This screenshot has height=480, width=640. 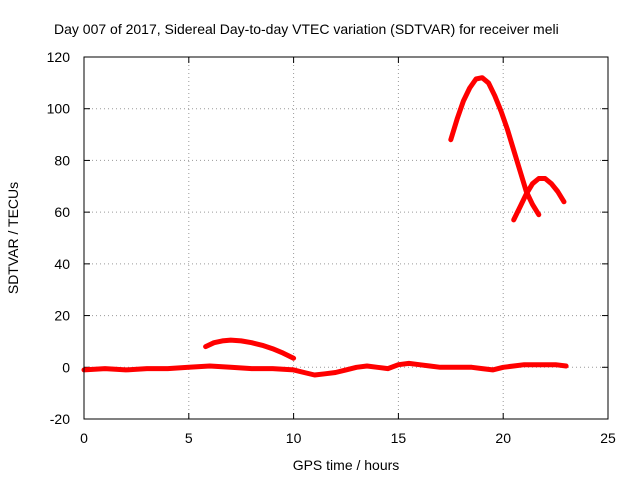 I want to click on x-tick-labels: 0 5 10 15 20 25, so click(x=348, y=438).